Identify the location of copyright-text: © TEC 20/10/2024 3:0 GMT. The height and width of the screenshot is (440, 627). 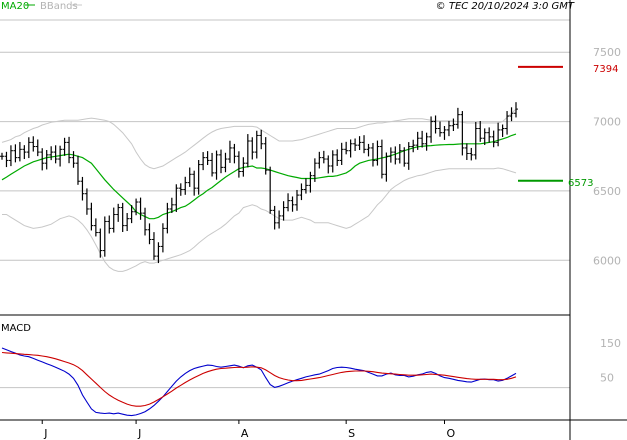
(505, 6).